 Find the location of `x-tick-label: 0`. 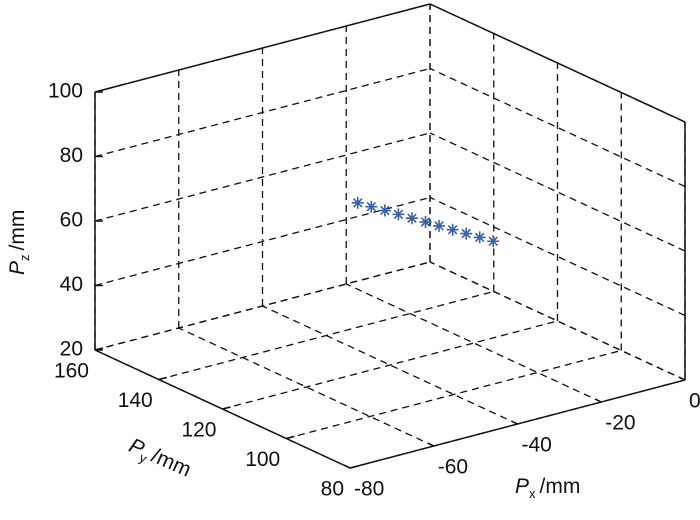

x-tick-label: 0 is located at coordinates (694, 401).